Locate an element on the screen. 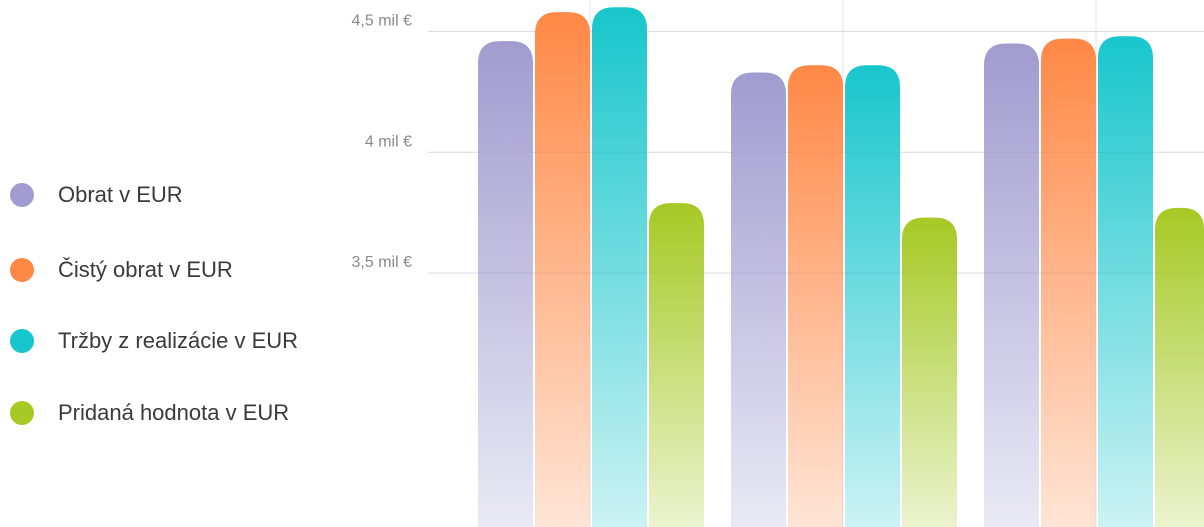 The height and width of the screenshot is (527, 1204). legend-label: Pridaná hodnota v EUR is located at coordinates (174, 412).